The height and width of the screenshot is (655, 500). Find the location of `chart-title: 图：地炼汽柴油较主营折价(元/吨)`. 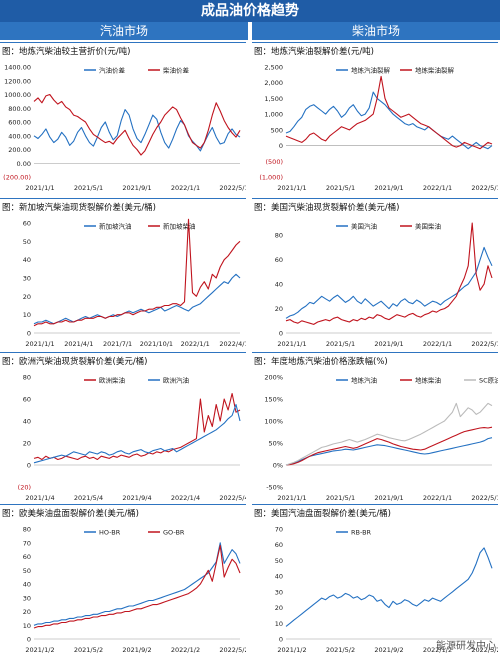

chart-title: 图：地炼汽柴油较主营折价(元/吨) is located at coordinates (66, 51).